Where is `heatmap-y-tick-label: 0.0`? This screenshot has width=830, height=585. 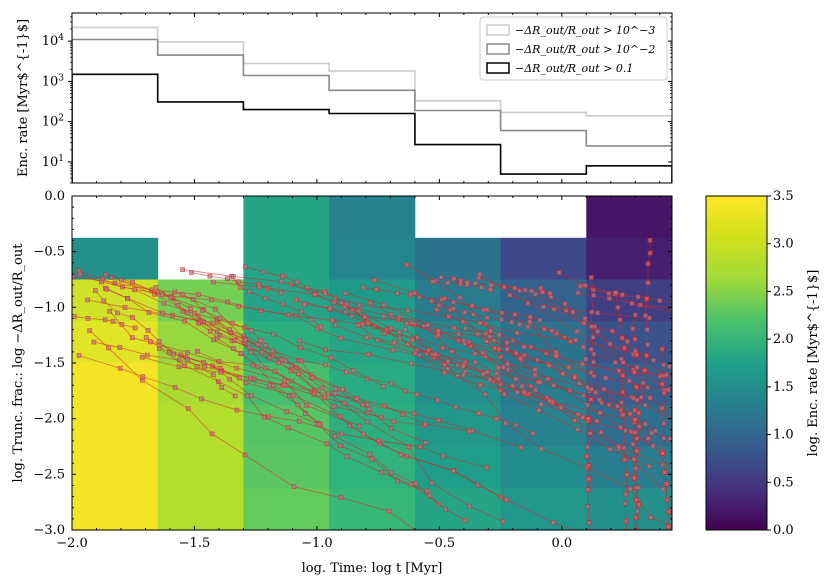 heatmap-y-tick-label: 0.0 is located at coordinates (54, 196).